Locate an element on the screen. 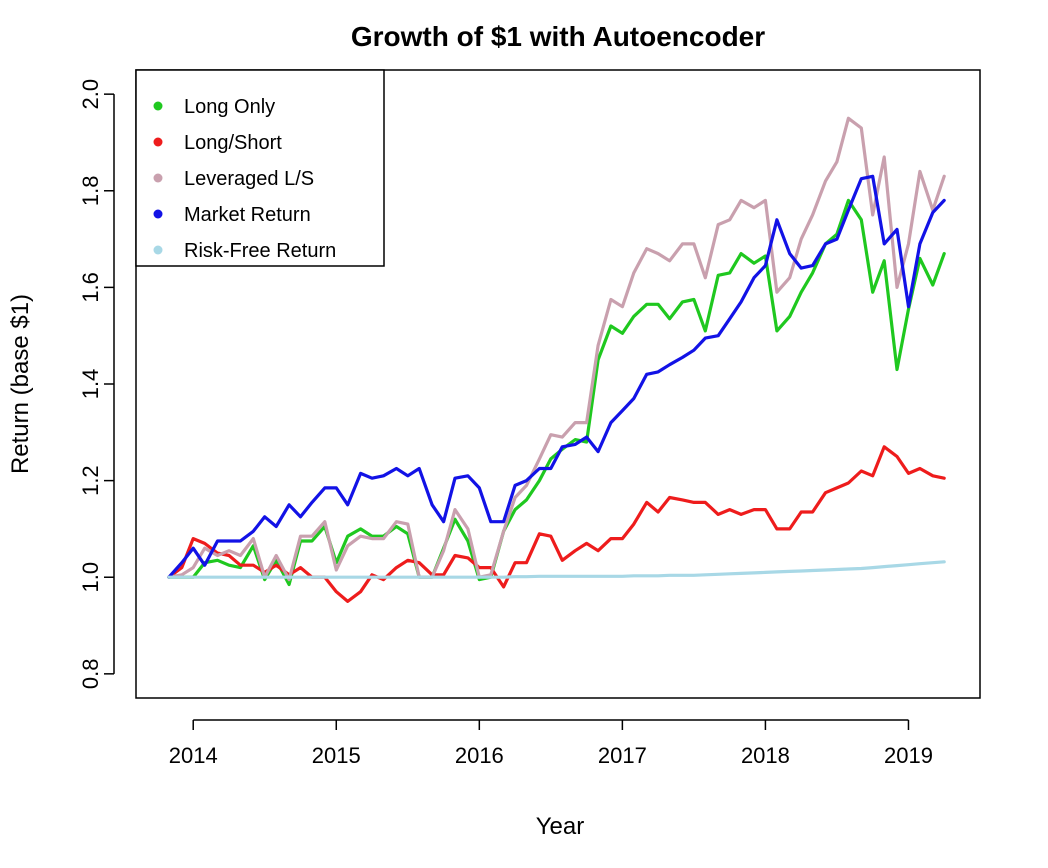 Image resolution: width=1048 pixels, height=868 pixels. x-tick-label: 2018 is located at coordinates (765, 755).